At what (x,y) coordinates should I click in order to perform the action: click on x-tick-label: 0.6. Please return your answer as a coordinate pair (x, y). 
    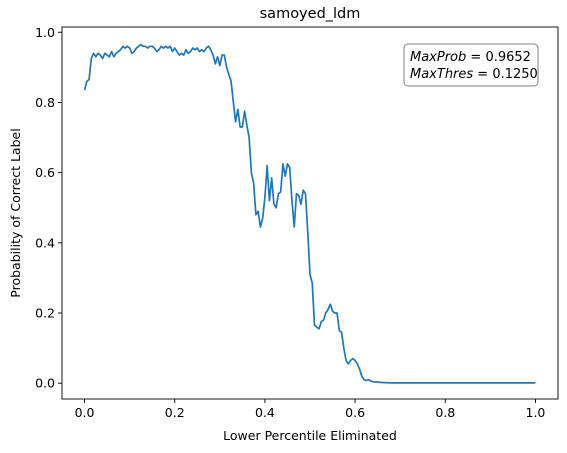
    Looking at the image, I should click on (355, 412).